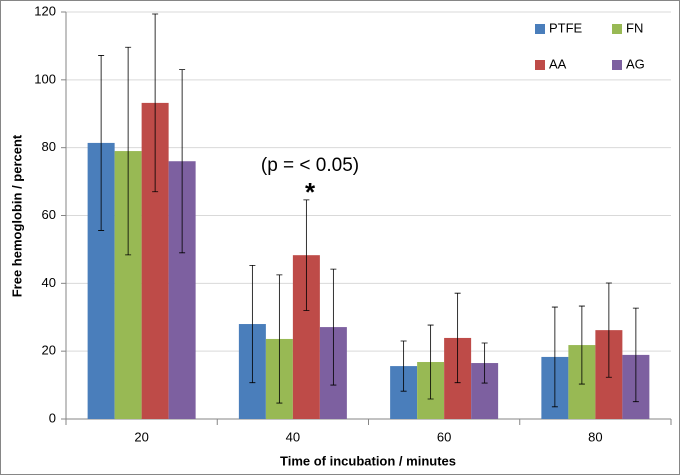  I want to click on y-axis-title: Free hemoglobin / percent, so click(16, 215).